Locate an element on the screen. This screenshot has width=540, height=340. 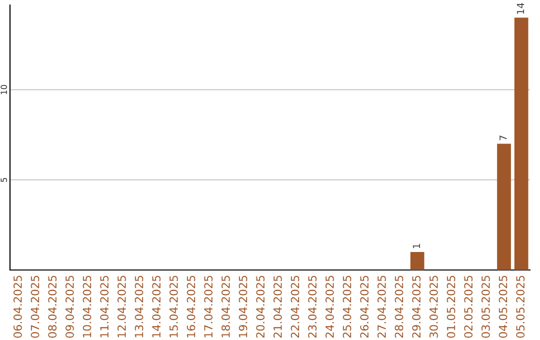
x-tick-label: 29.04.2025 is located at coordinates (416, 307).